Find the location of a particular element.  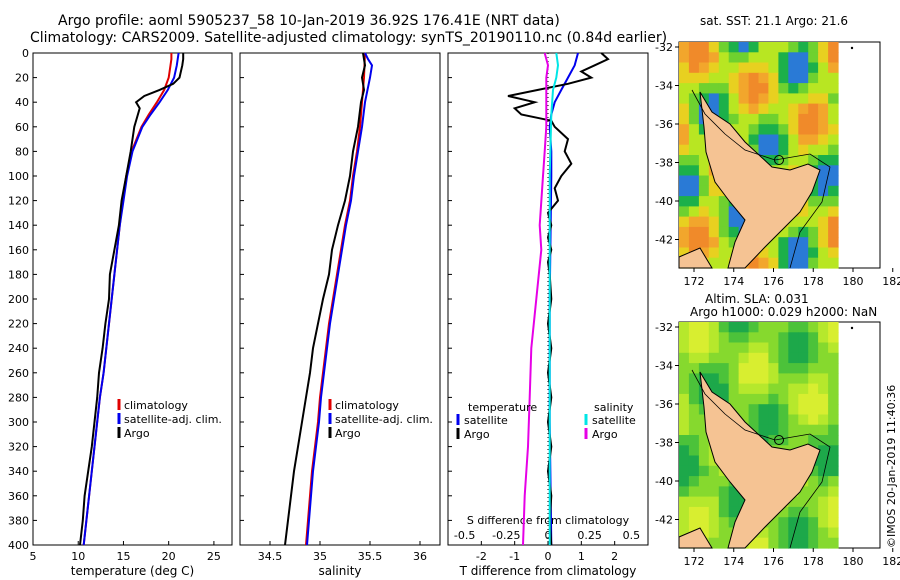

y-tick-label: 40 is located at coordinates (22, 102).